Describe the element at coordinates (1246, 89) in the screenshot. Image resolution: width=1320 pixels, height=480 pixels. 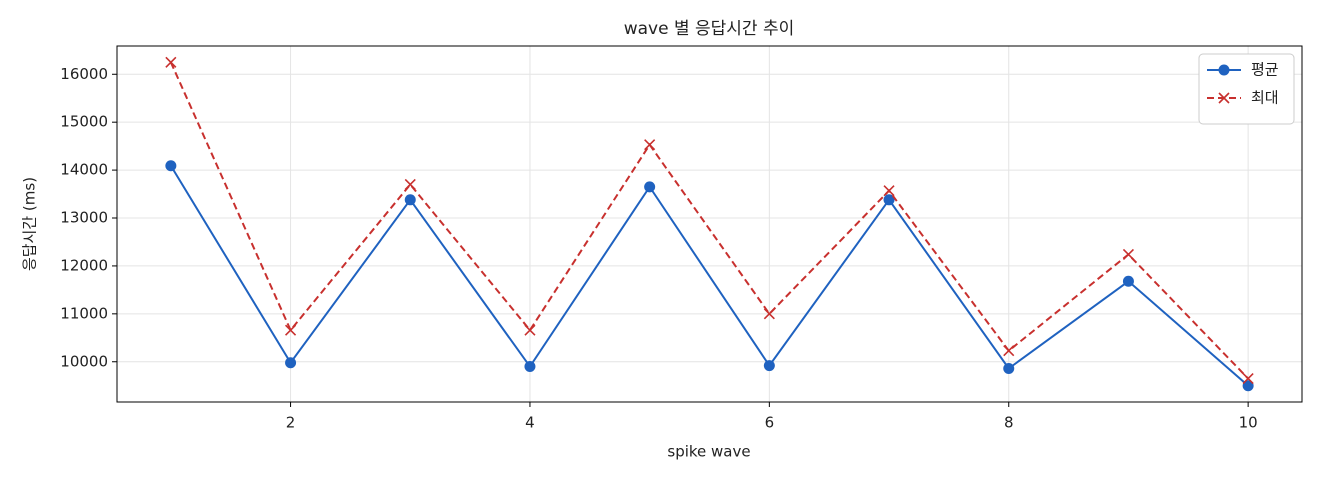
I see `legend-box` at that location.